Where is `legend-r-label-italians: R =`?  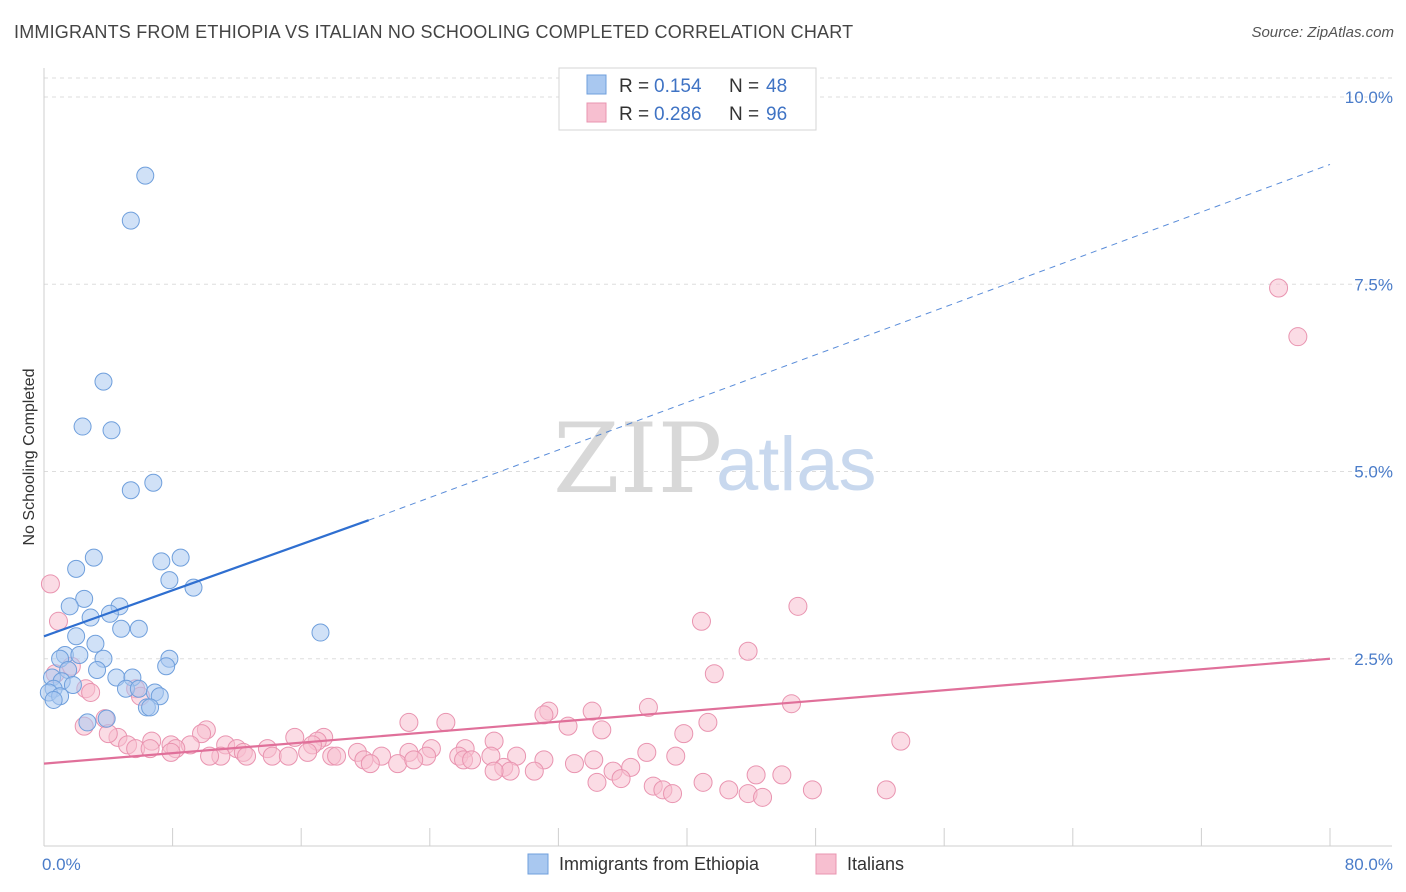
legend-r-label-italians: R = is located at coordinates (634, 114).